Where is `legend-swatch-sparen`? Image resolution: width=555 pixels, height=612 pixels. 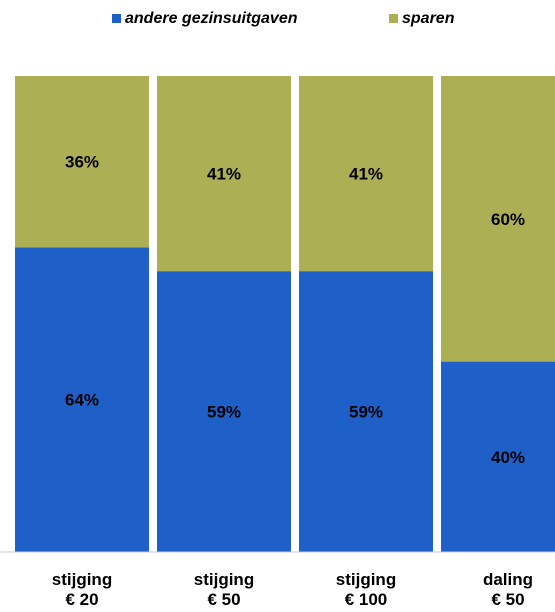
legend-swatch-sparen is located at coordinates (393, 18).